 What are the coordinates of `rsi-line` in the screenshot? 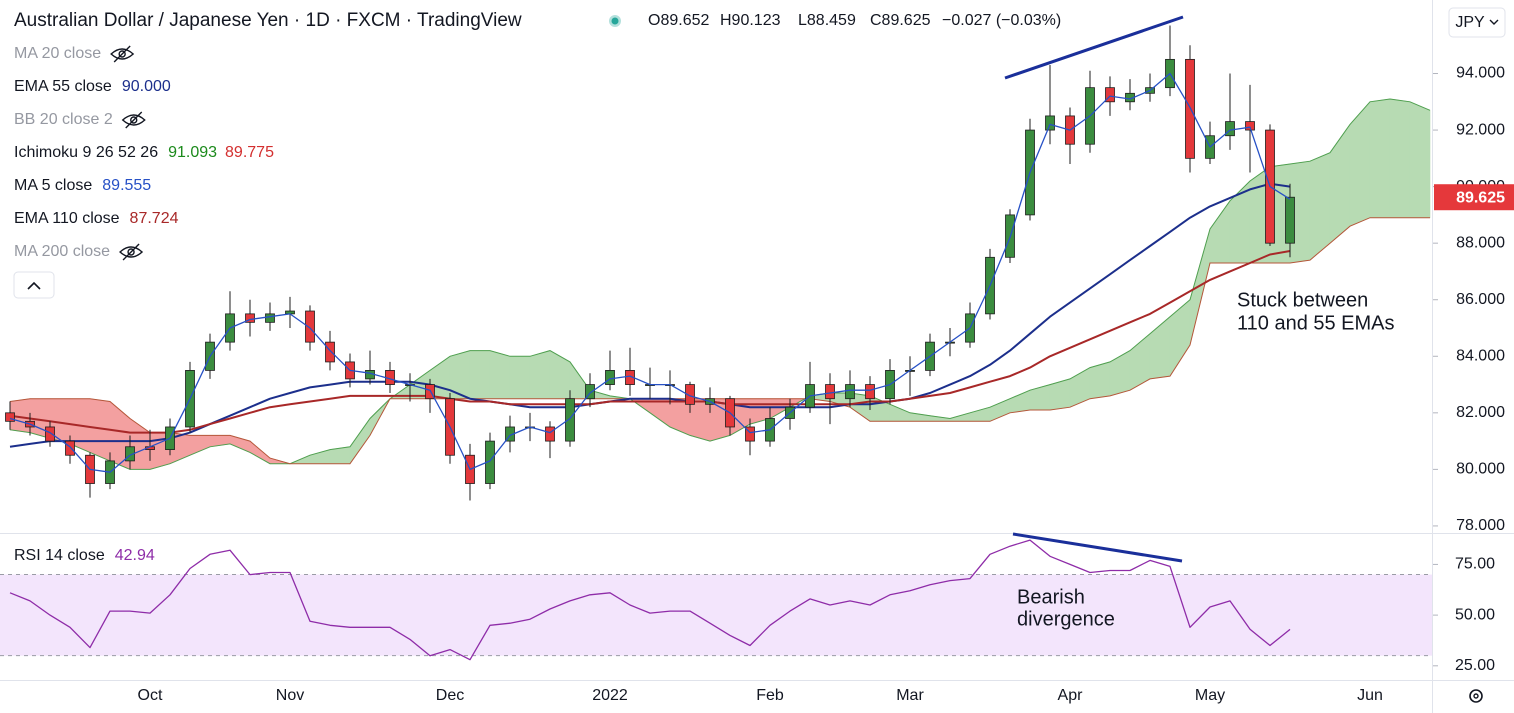 It's located at (650, 600).